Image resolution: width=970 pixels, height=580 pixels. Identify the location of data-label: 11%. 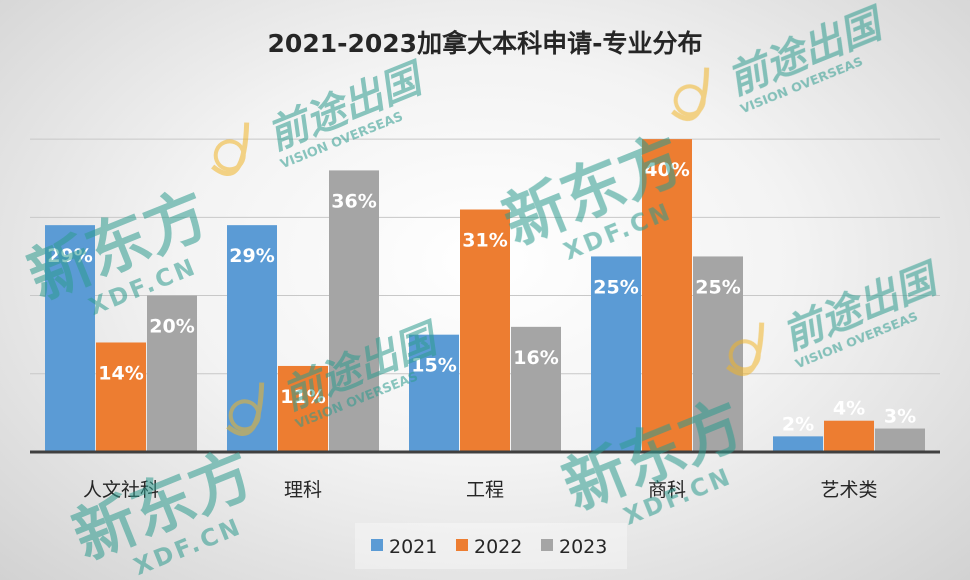
(302, 397).